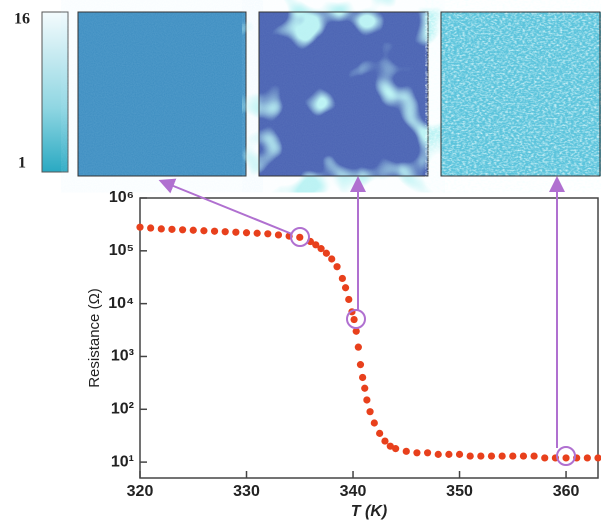 This screenshot has height=524, width=601. Describe the element at coordinates (459, 491) in the screenshot. I see `x-tick-label: 350` at that location.